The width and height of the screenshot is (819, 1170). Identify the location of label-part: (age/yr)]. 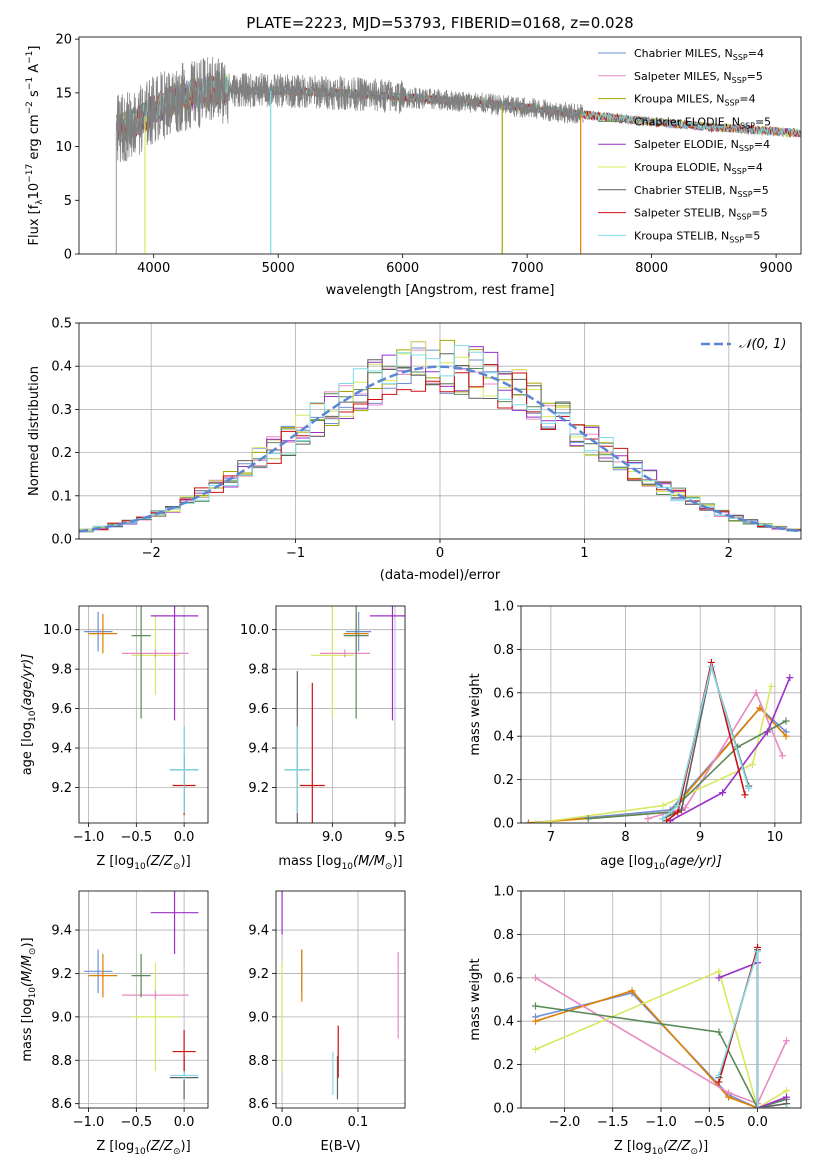
(27, 682).